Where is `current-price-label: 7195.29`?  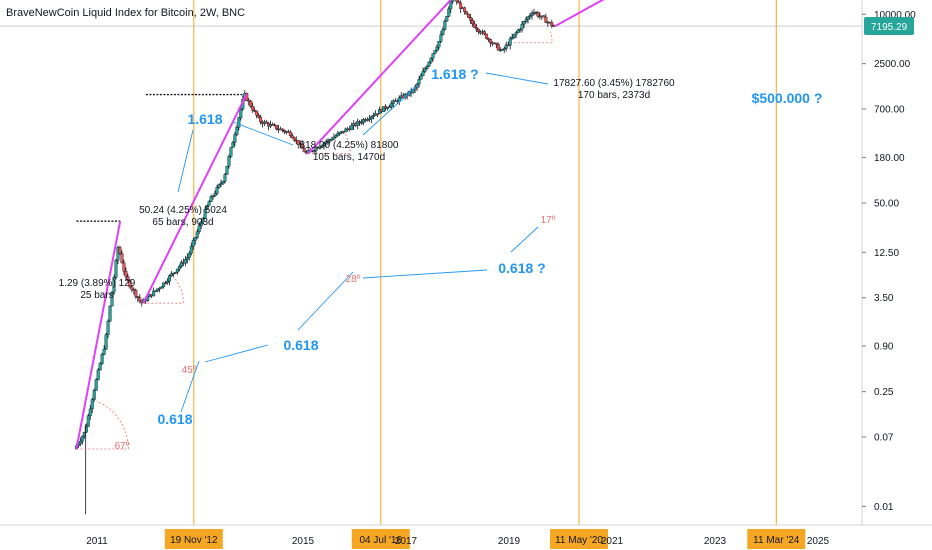 current-price-label: 7195.29 is located at coordinates (889, 27).